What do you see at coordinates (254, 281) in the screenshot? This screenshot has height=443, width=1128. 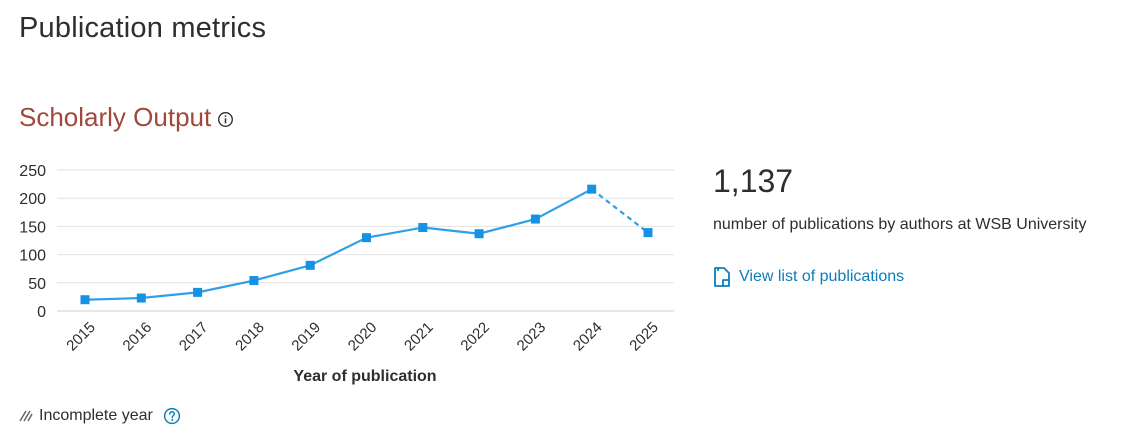 I see `data-point-2018` at bounding box center [254, 281].